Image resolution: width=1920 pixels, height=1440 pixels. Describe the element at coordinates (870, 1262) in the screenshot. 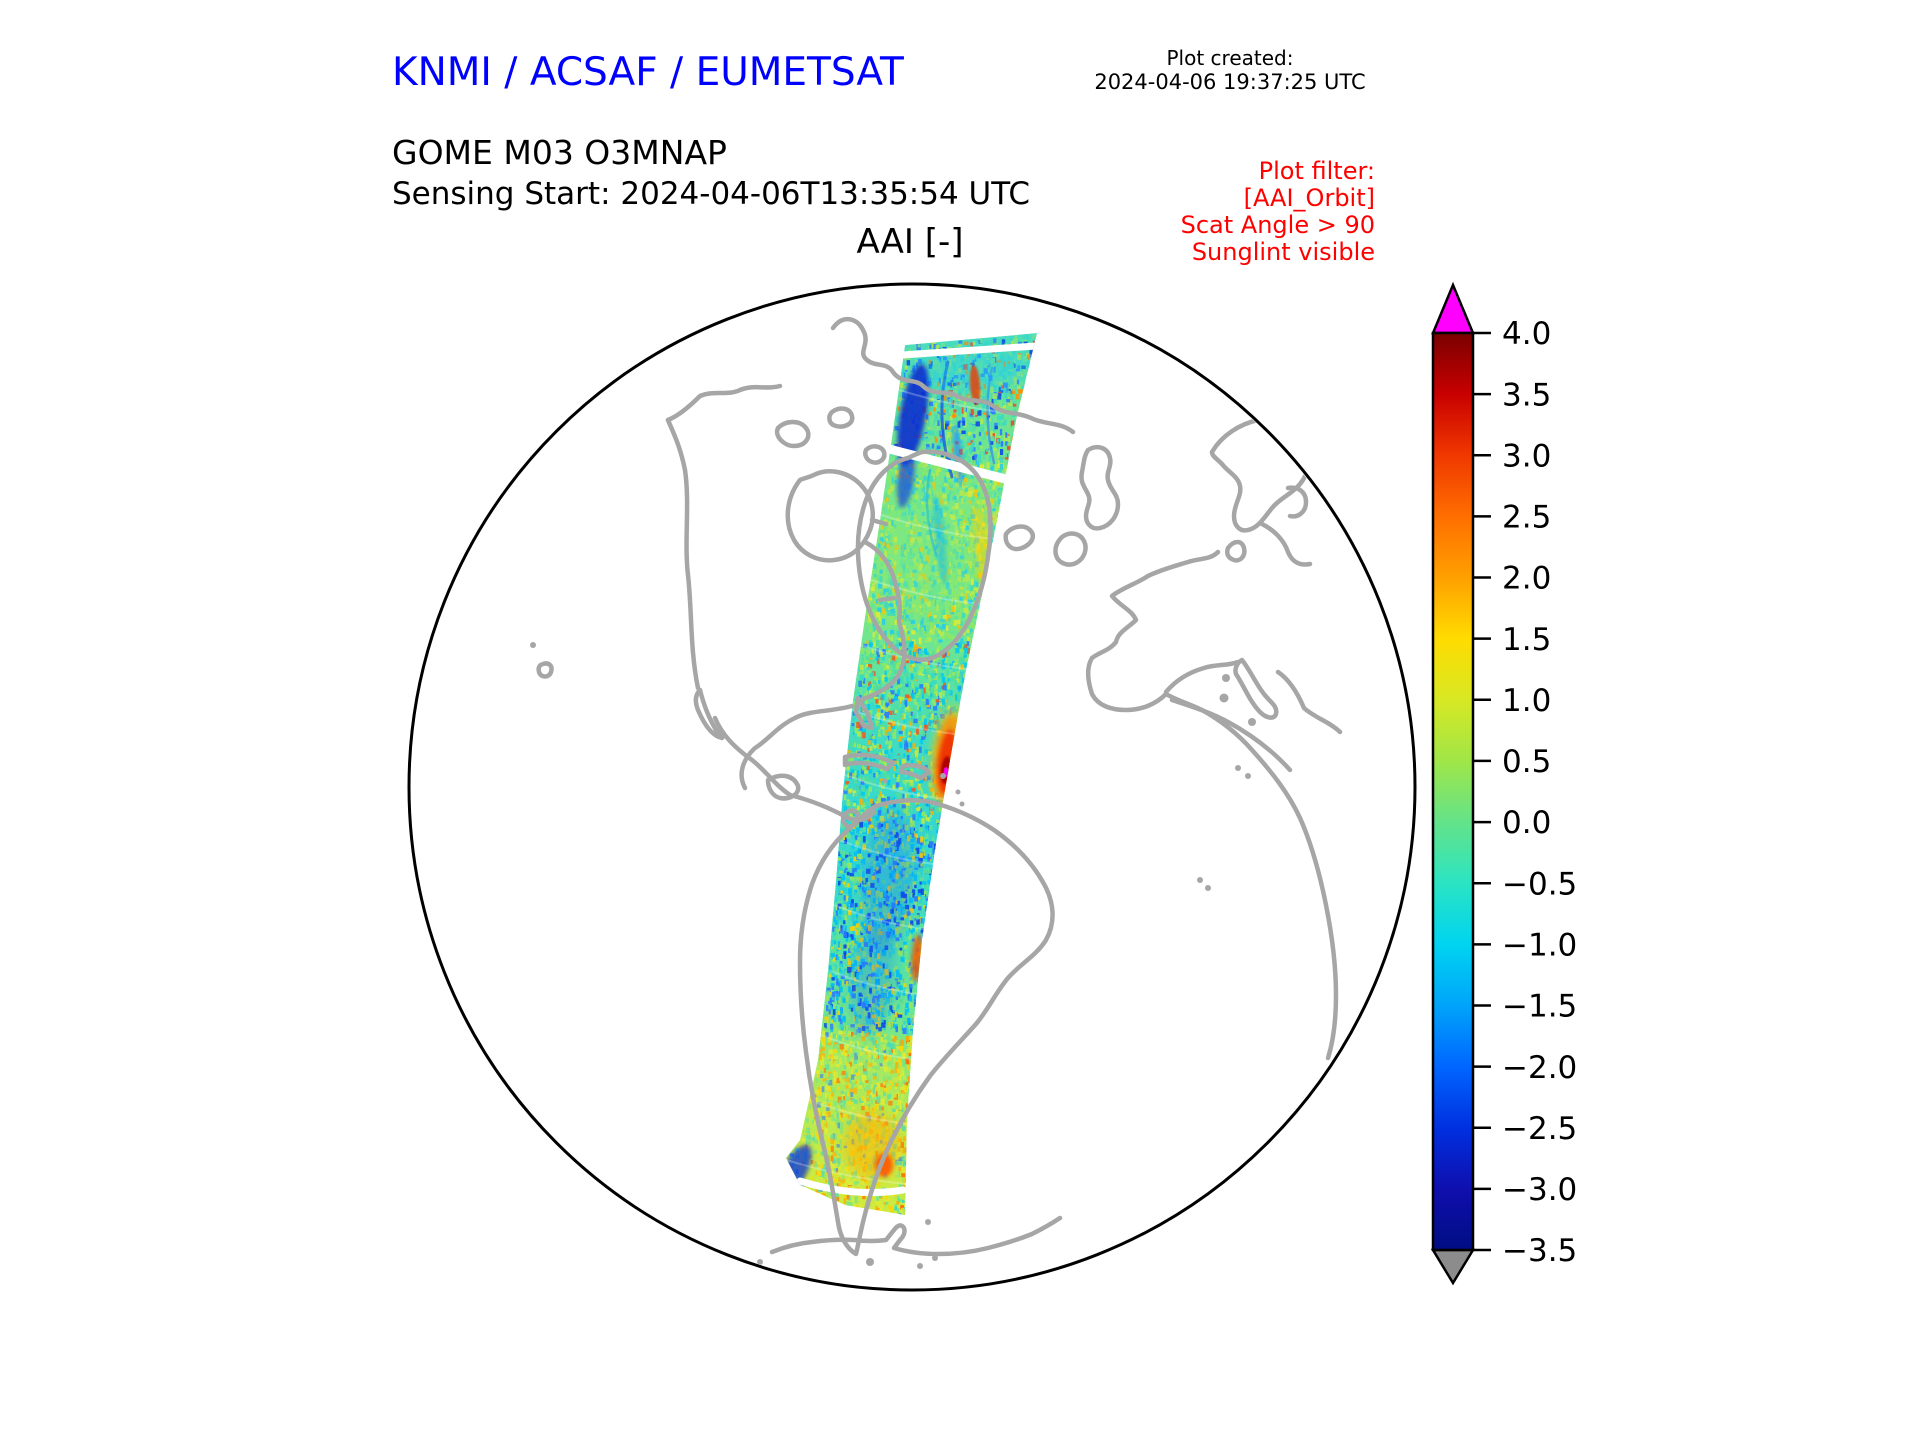

I see `island-tierra-del-fuego` at that location.